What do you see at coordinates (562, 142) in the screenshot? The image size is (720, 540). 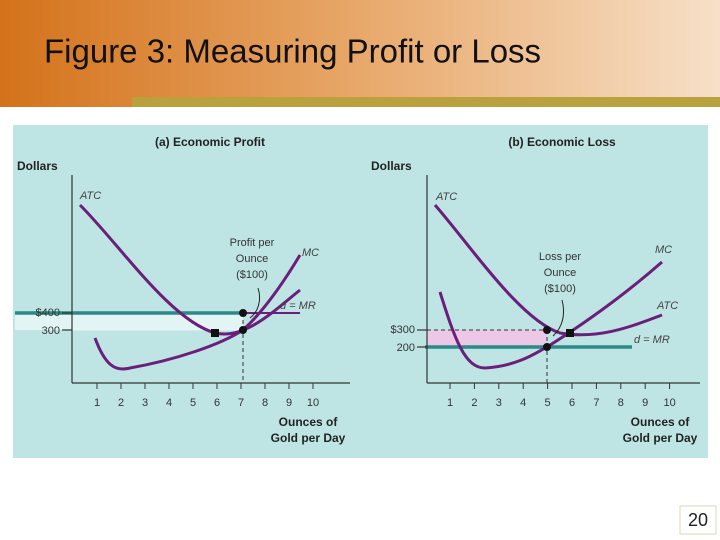 I see `panel-title: (b) Economic Loss` at bounding box center [562, 142].